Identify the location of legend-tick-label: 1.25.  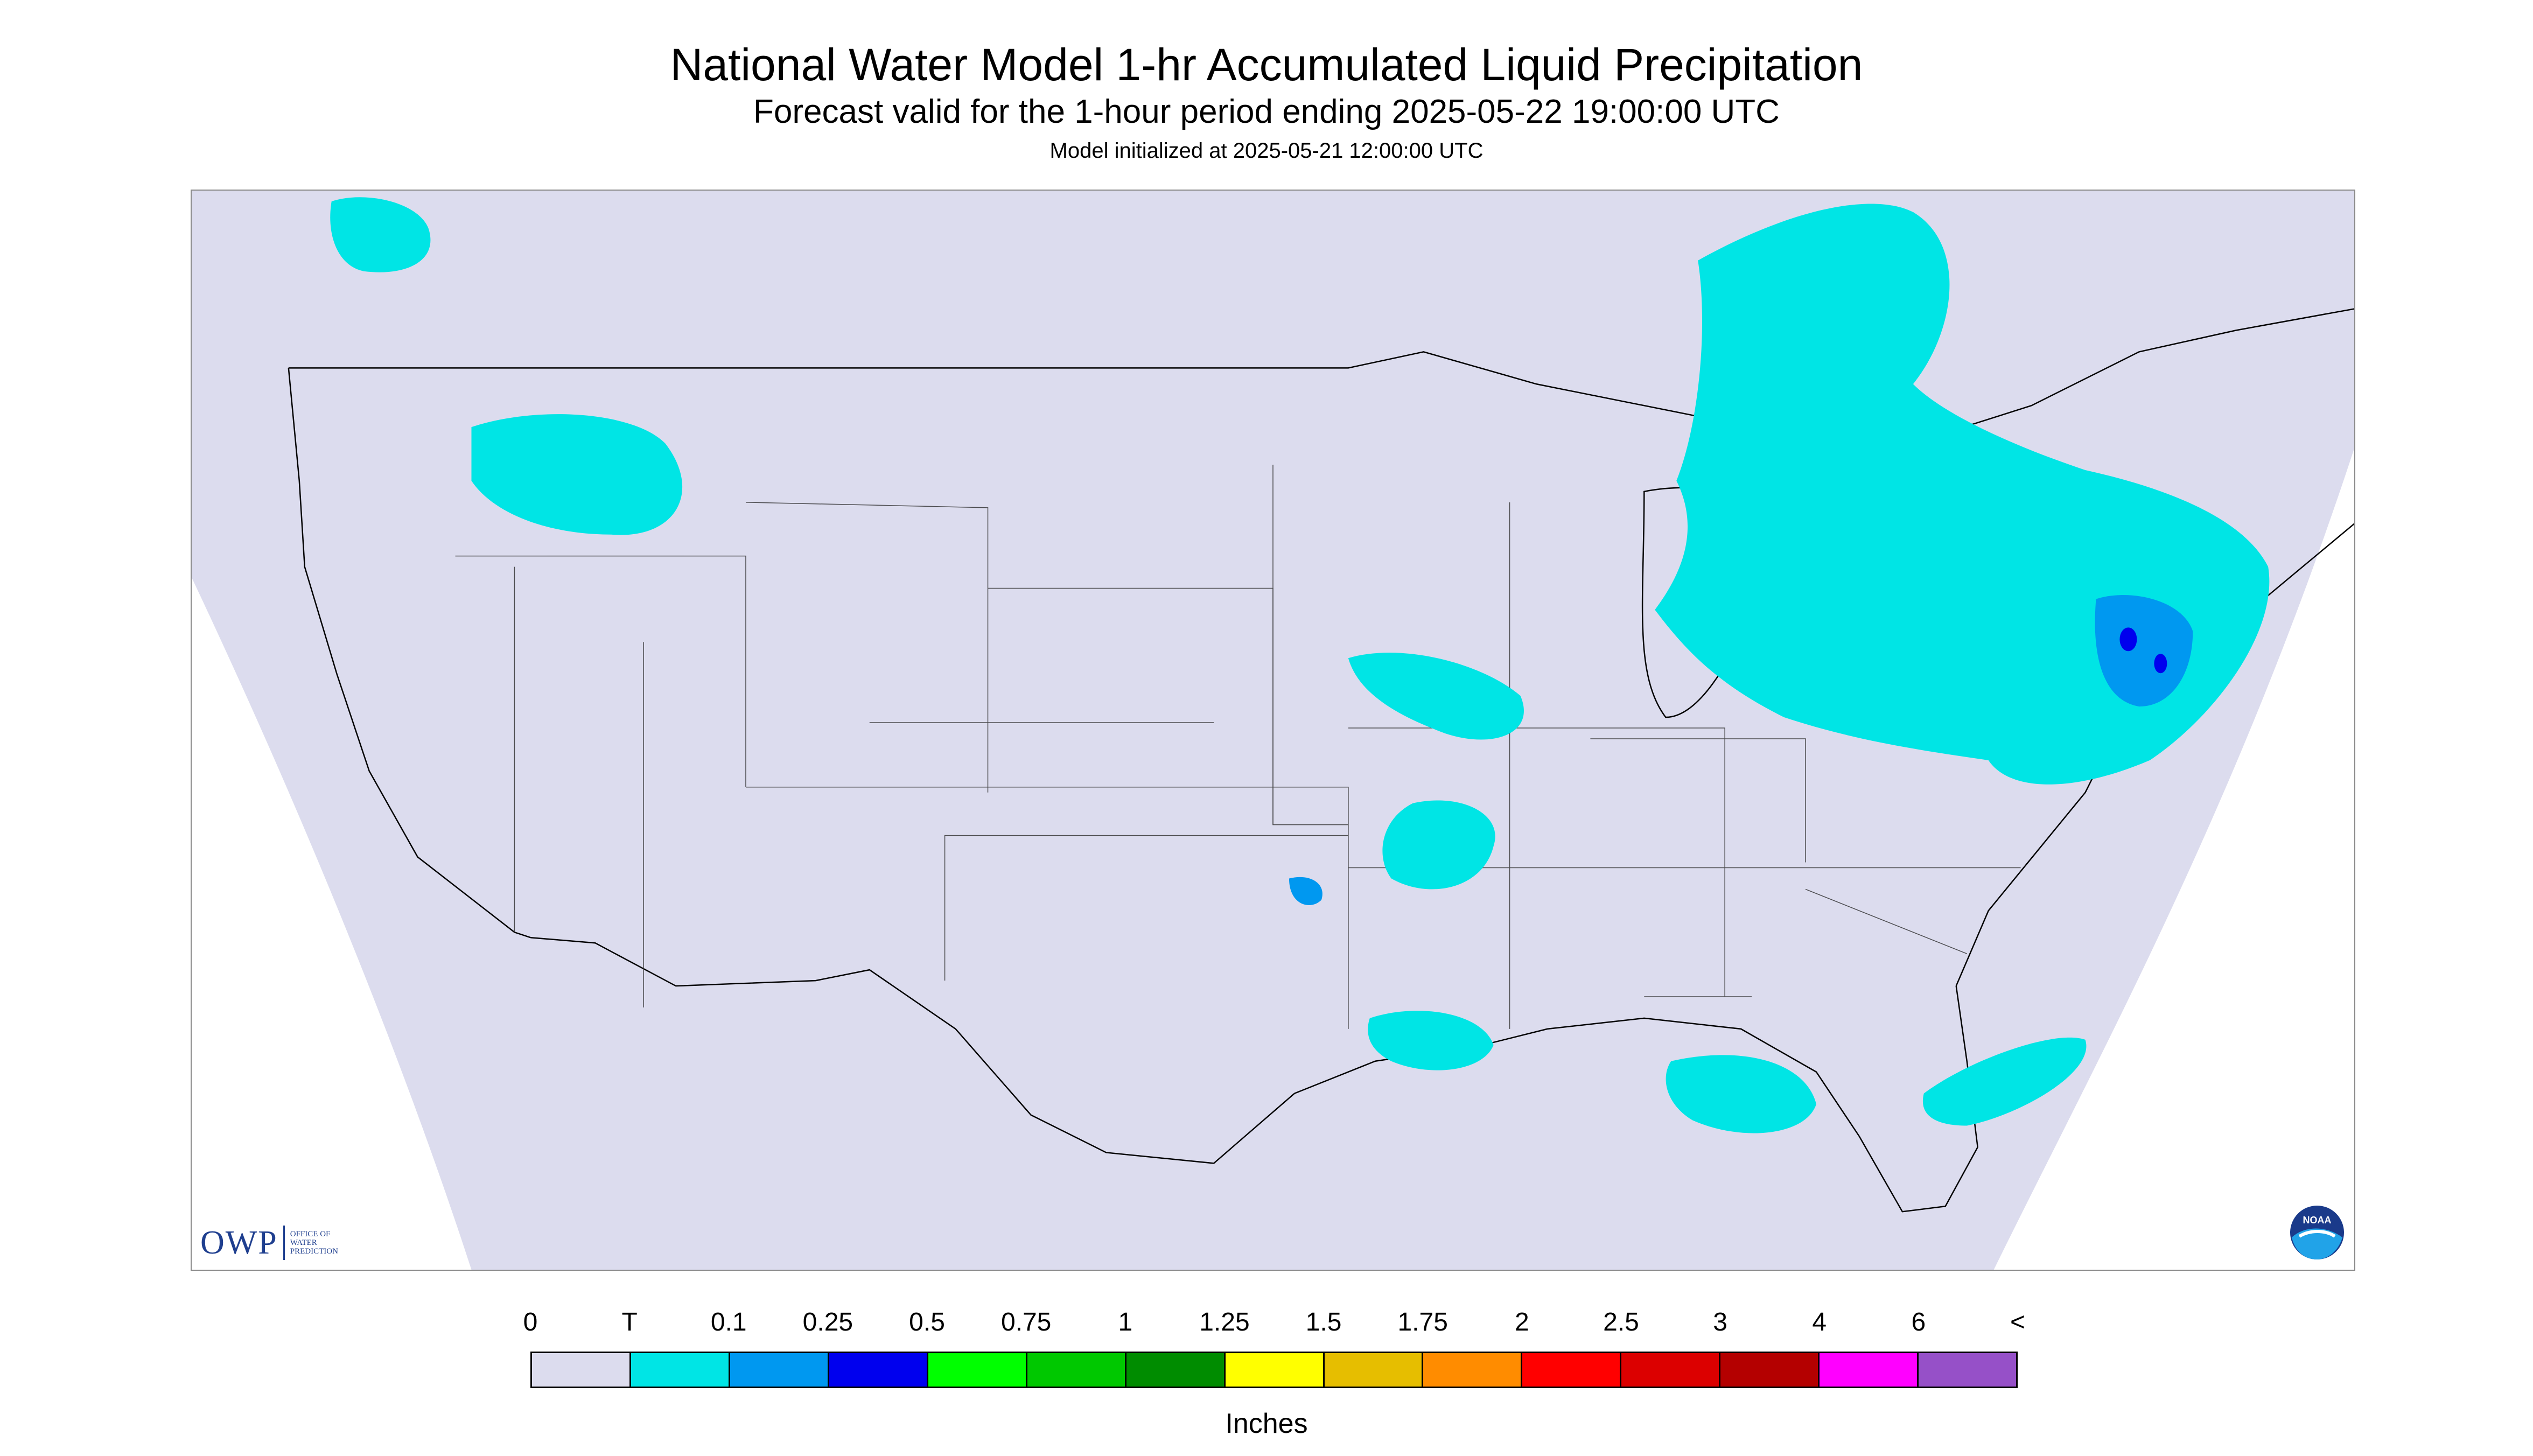
(1224, 1322).